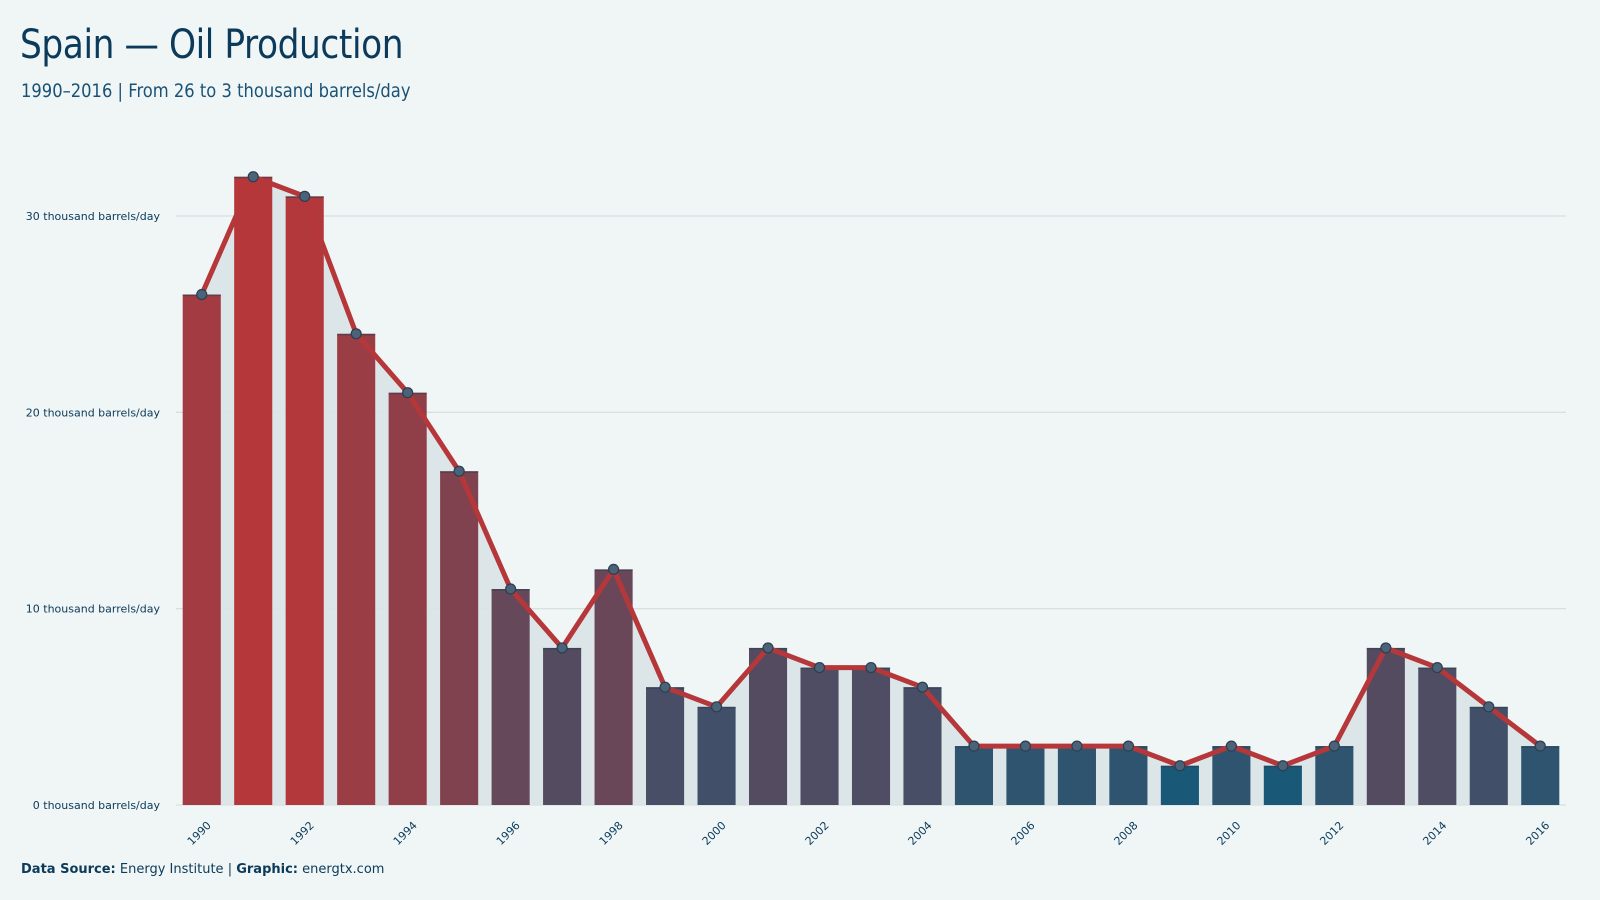  I want to click on point-1996, so click(511, 589).